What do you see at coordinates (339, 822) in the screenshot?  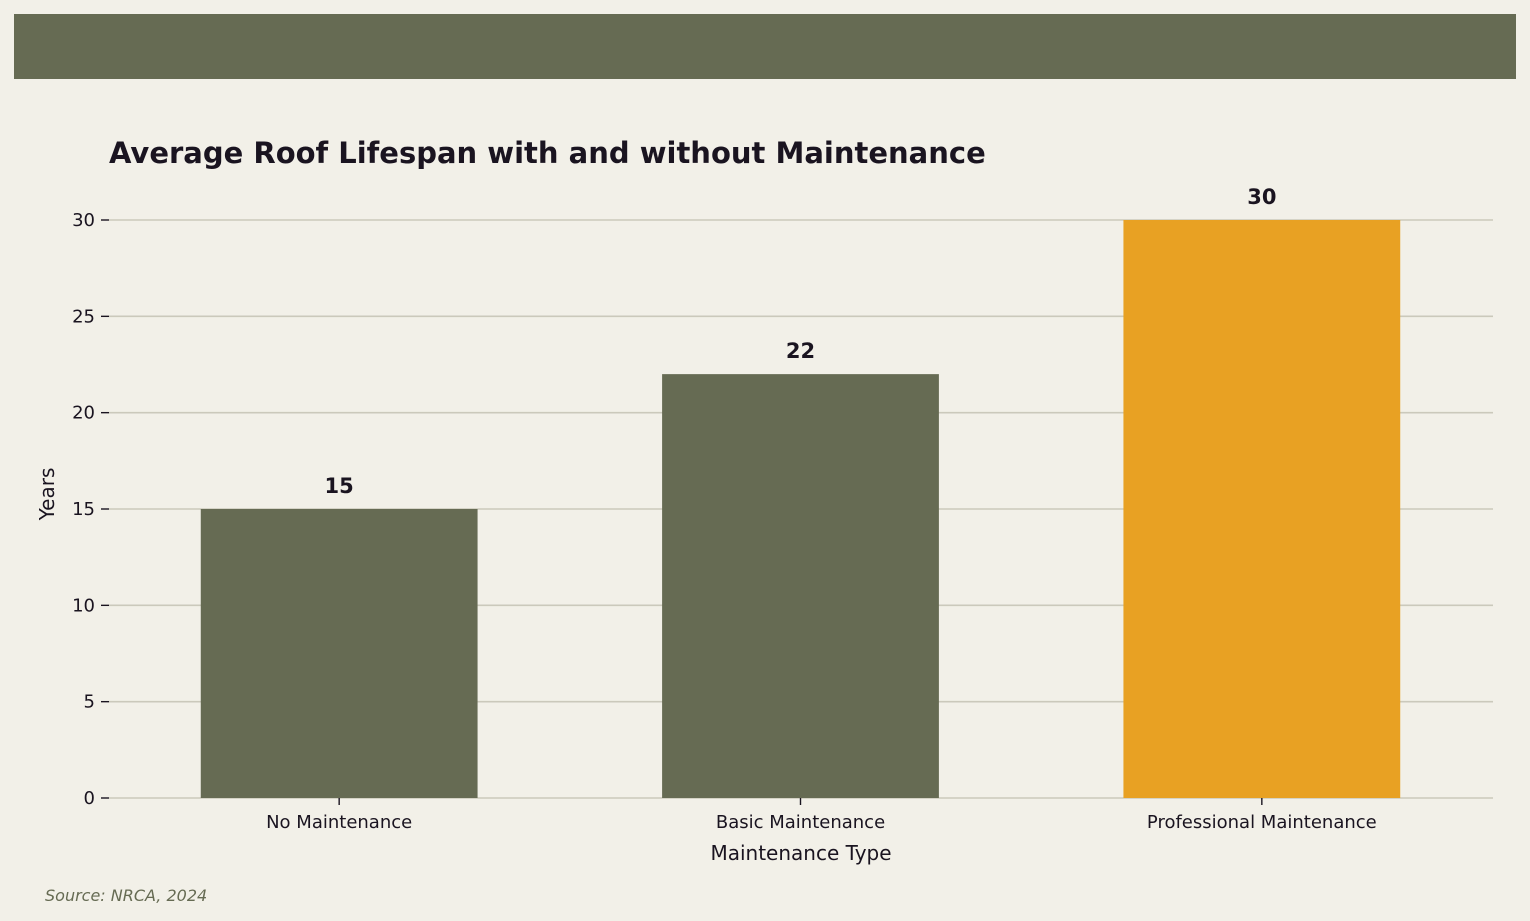 I see `x-tick-label: No Maintenance` at bounding box center [339, 822].